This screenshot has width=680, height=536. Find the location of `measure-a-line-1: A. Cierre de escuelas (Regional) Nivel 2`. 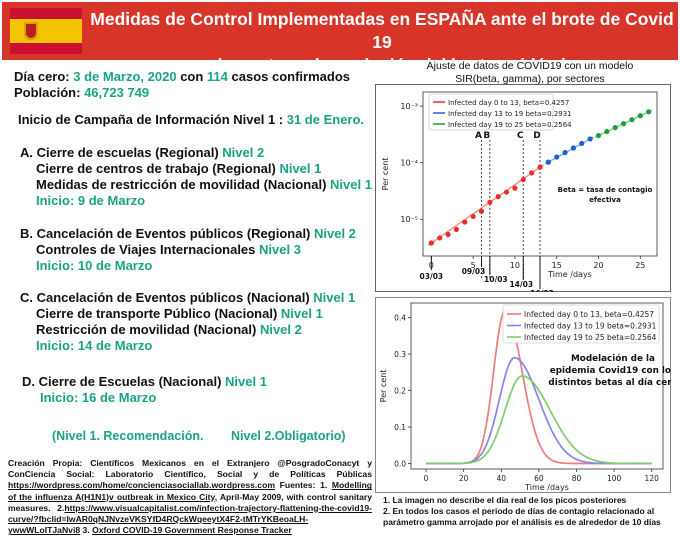

measure-a-line-1: A. Cierre de escuelas (Regional) Nivel 2 is located at coordinates (142, 152).